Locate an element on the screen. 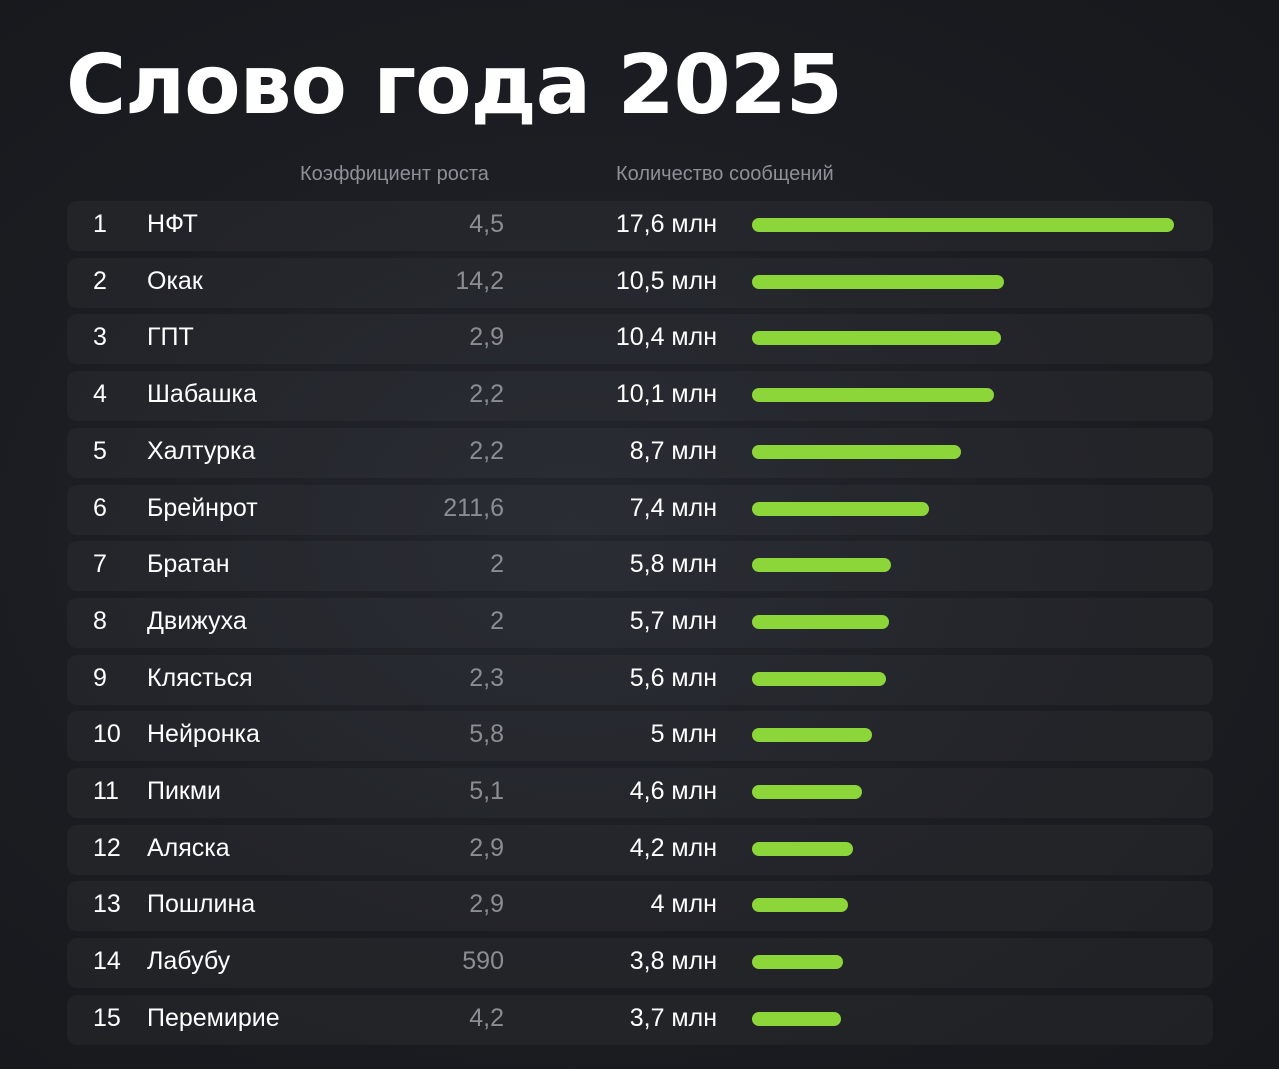 Image resolution: width=1279 pixels, height=1069 pixels. table-row: 11 Пикми 5,1 4,6 млн is located at coordinates (640, 793).